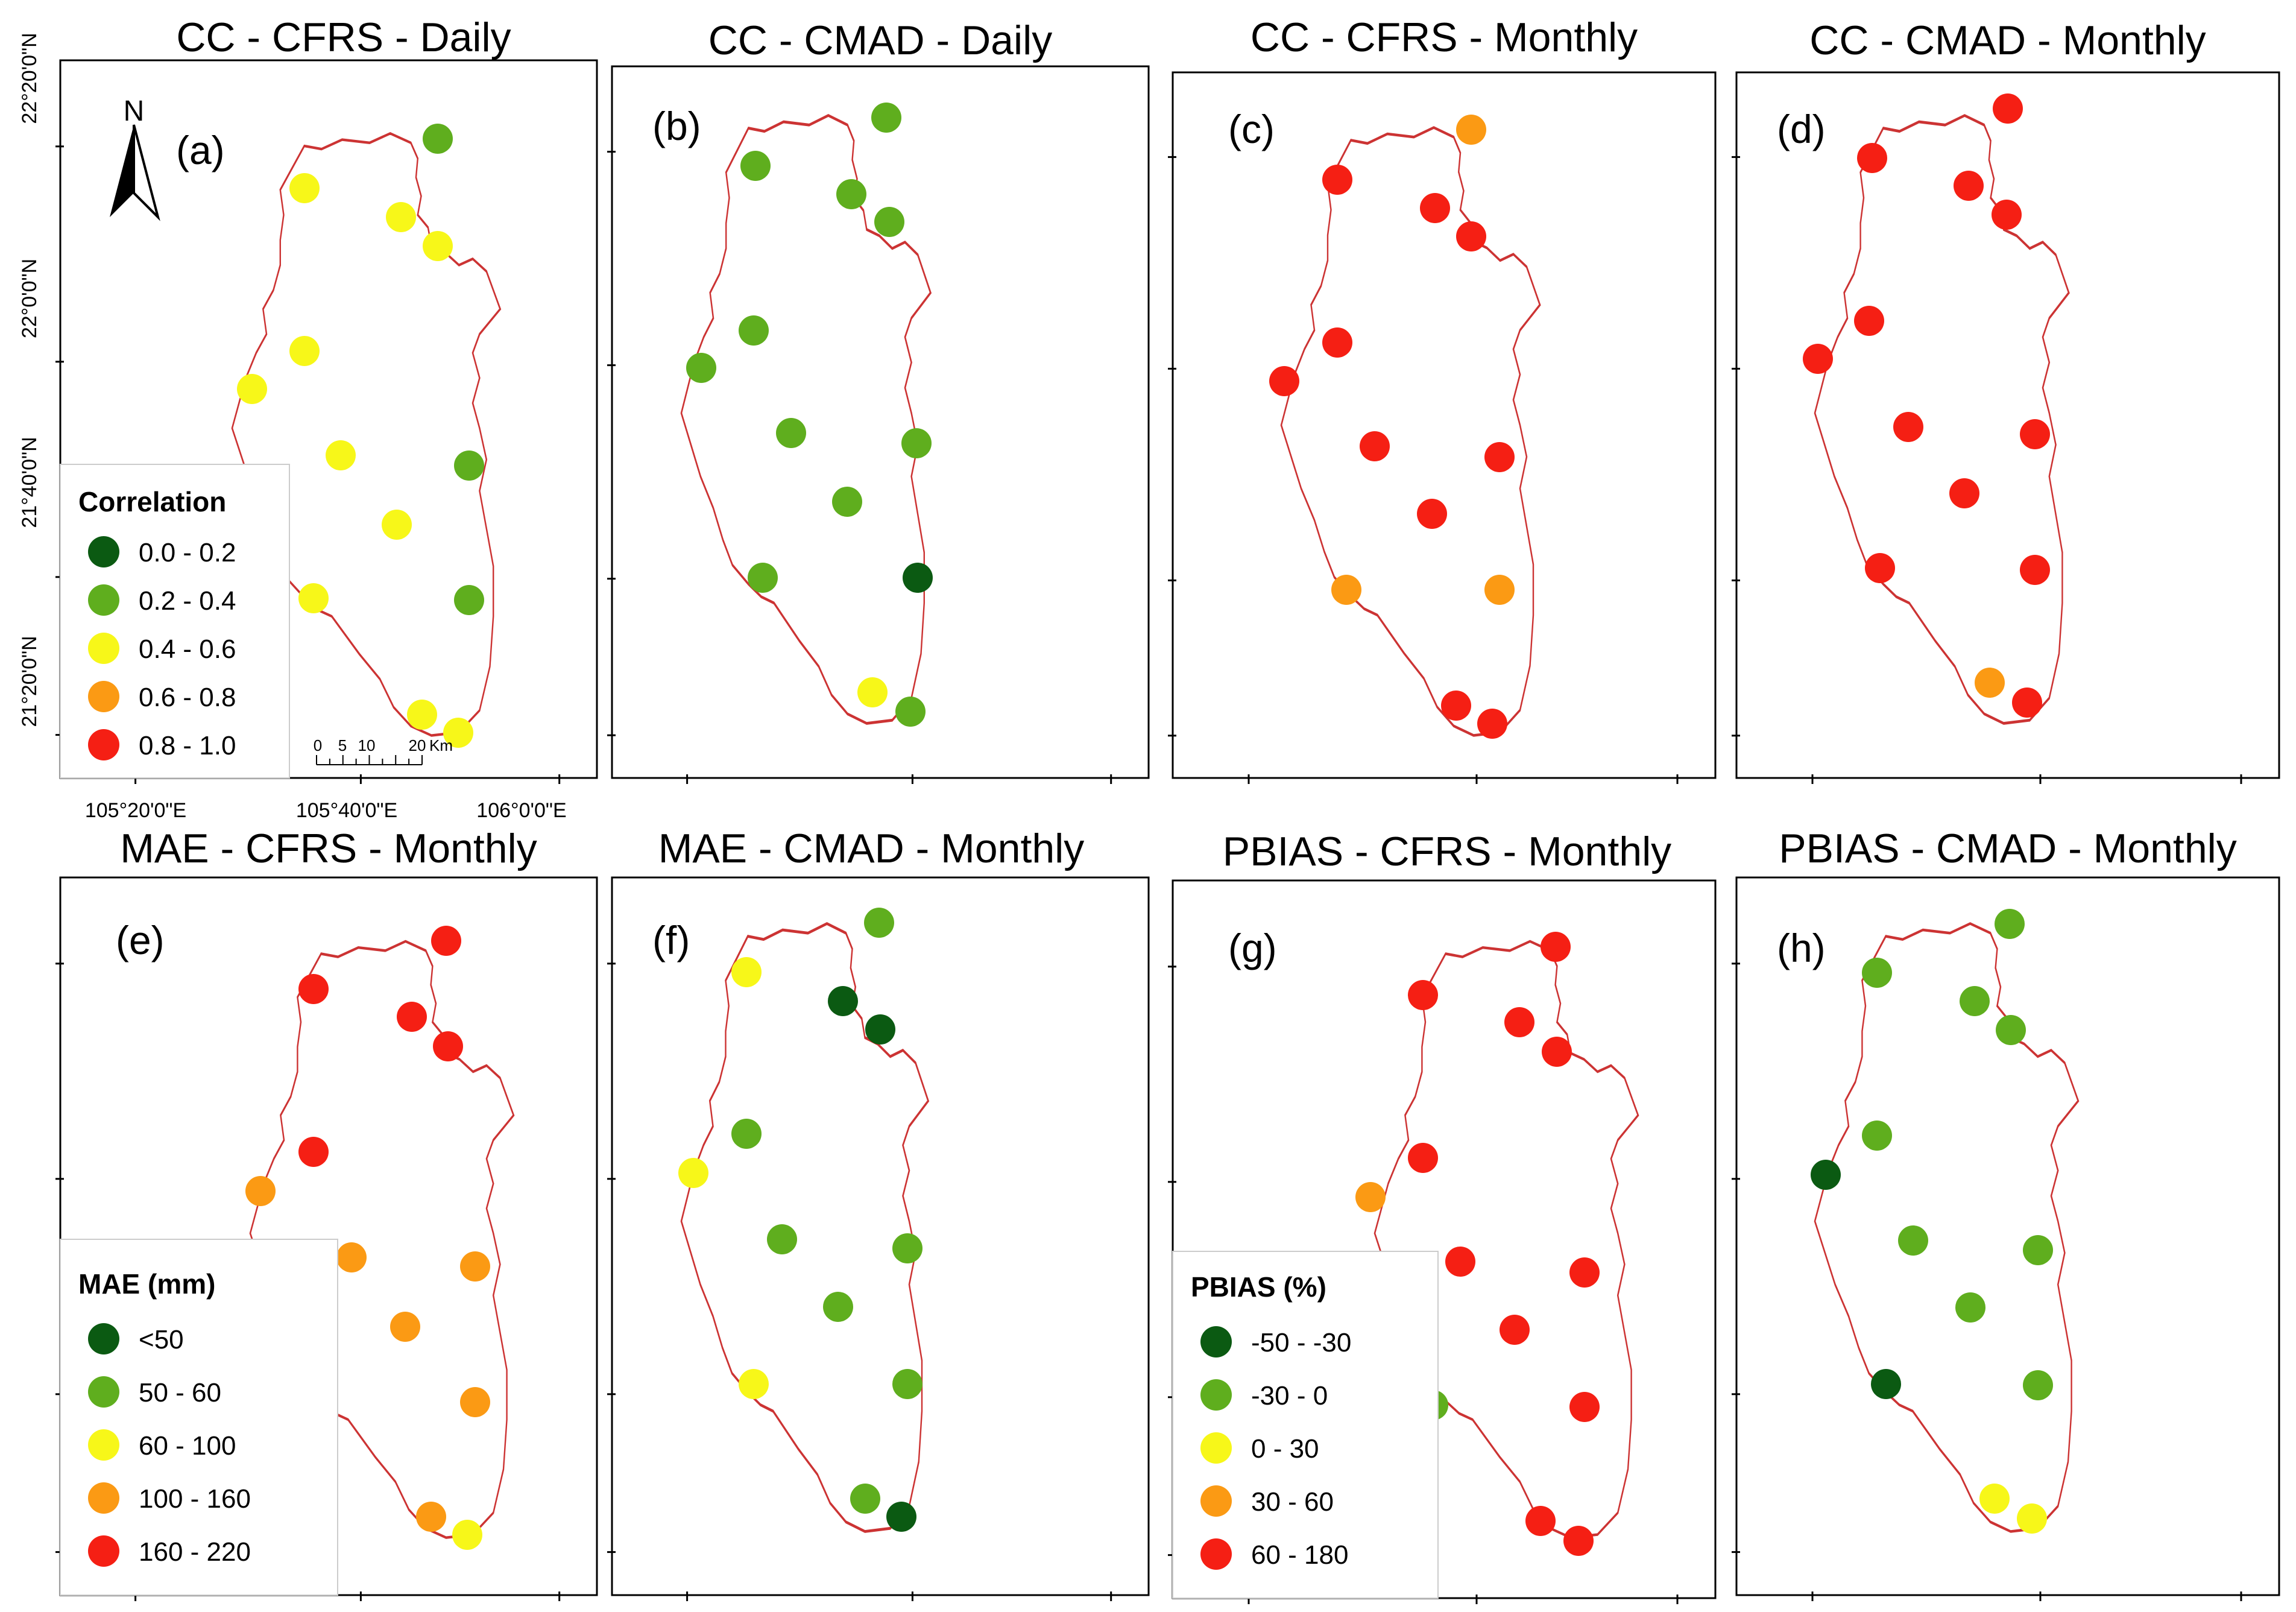 This screenshot has height=1612, width=2296. Describe the element at coordinates (383, 750) in the screenshot. I see `scale-bar: 0 5 10 20 Km` at that location.